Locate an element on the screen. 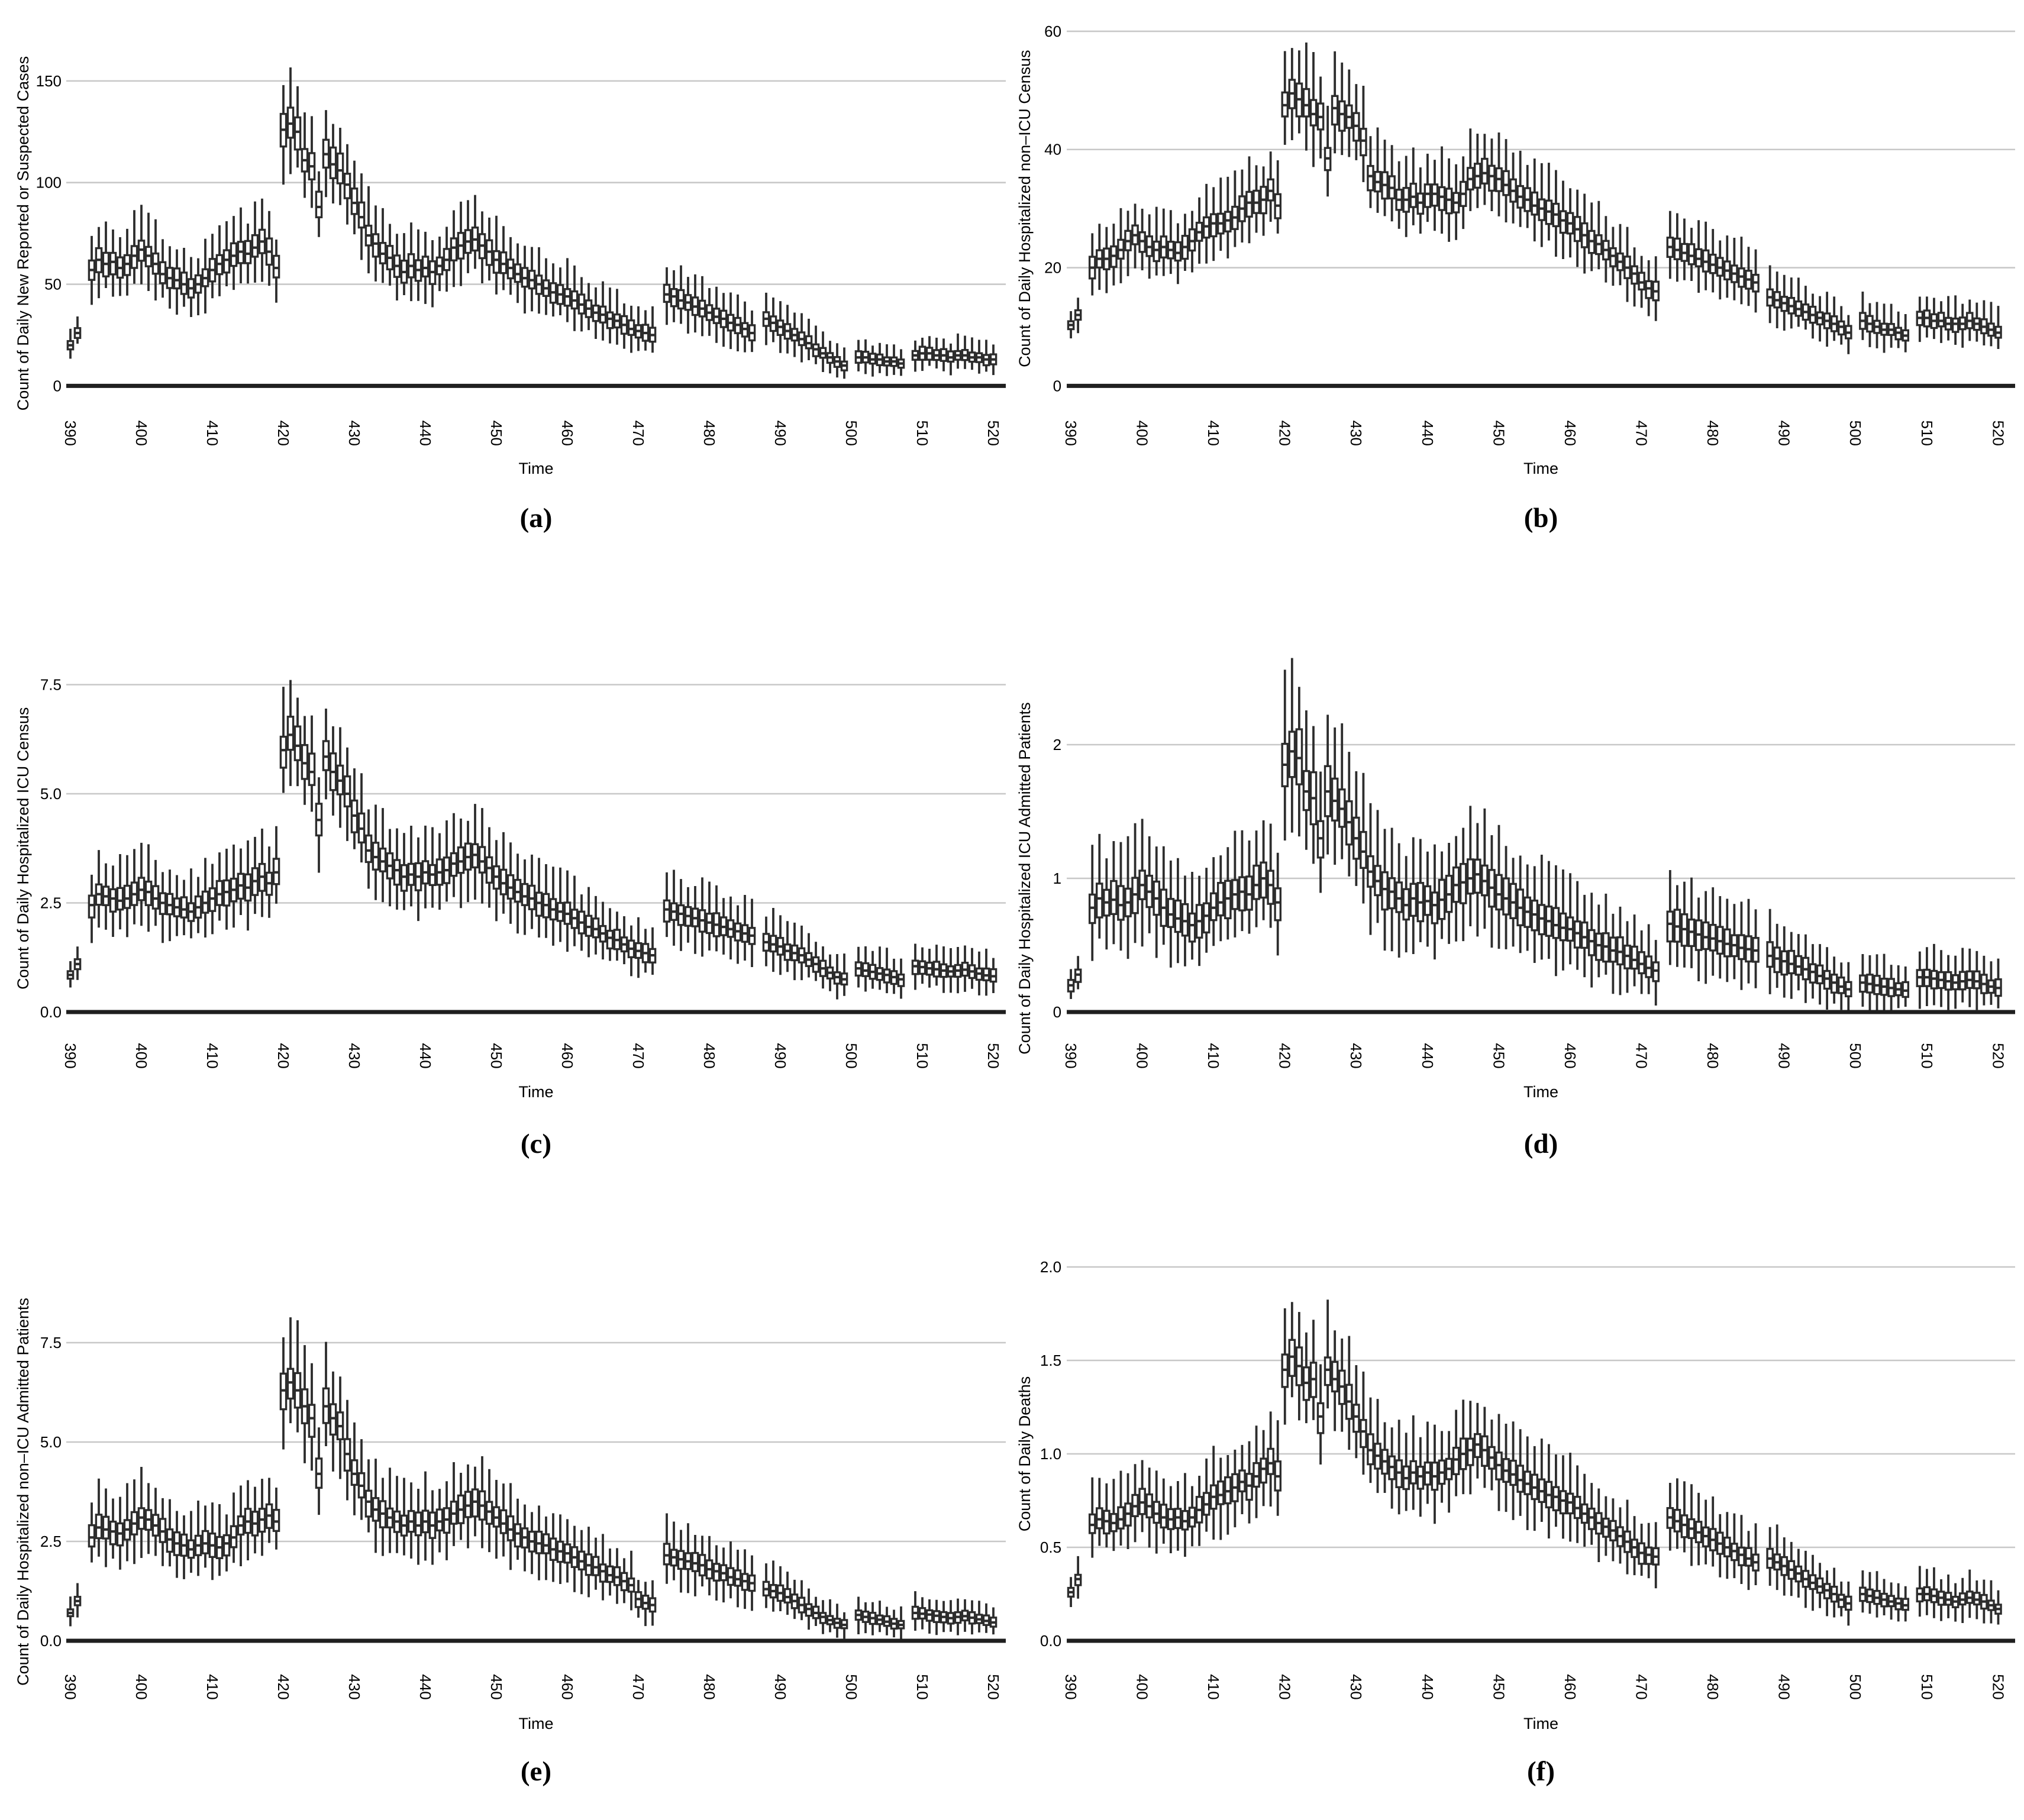 The image size is (2024, 1820). x-tick-label: 390 is located at coordinates (70, 433).